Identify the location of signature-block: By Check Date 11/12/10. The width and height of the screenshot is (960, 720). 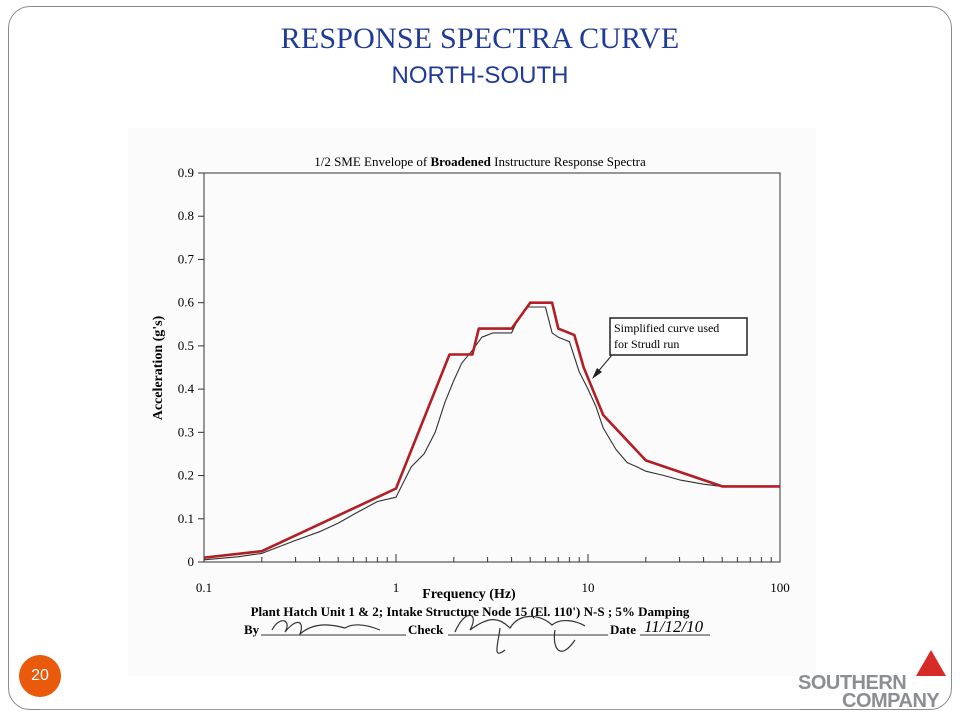
(477, 634).